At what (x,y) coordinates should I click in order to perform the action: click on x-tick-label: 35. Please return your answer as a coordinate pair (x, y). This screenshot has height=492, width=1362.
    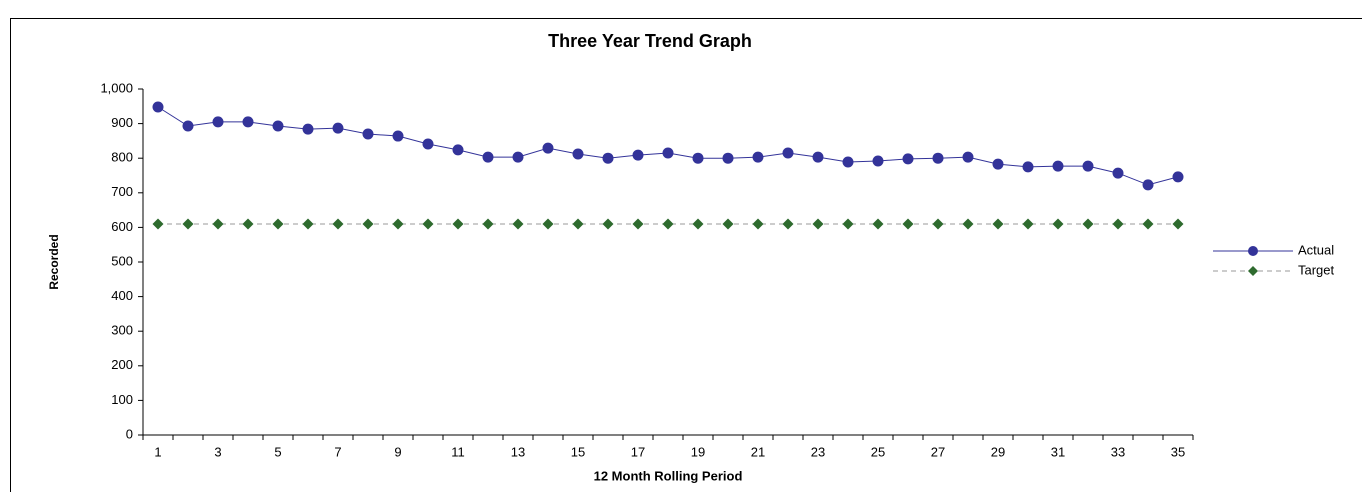
    Looking at the image, I should click on (1178, 451).